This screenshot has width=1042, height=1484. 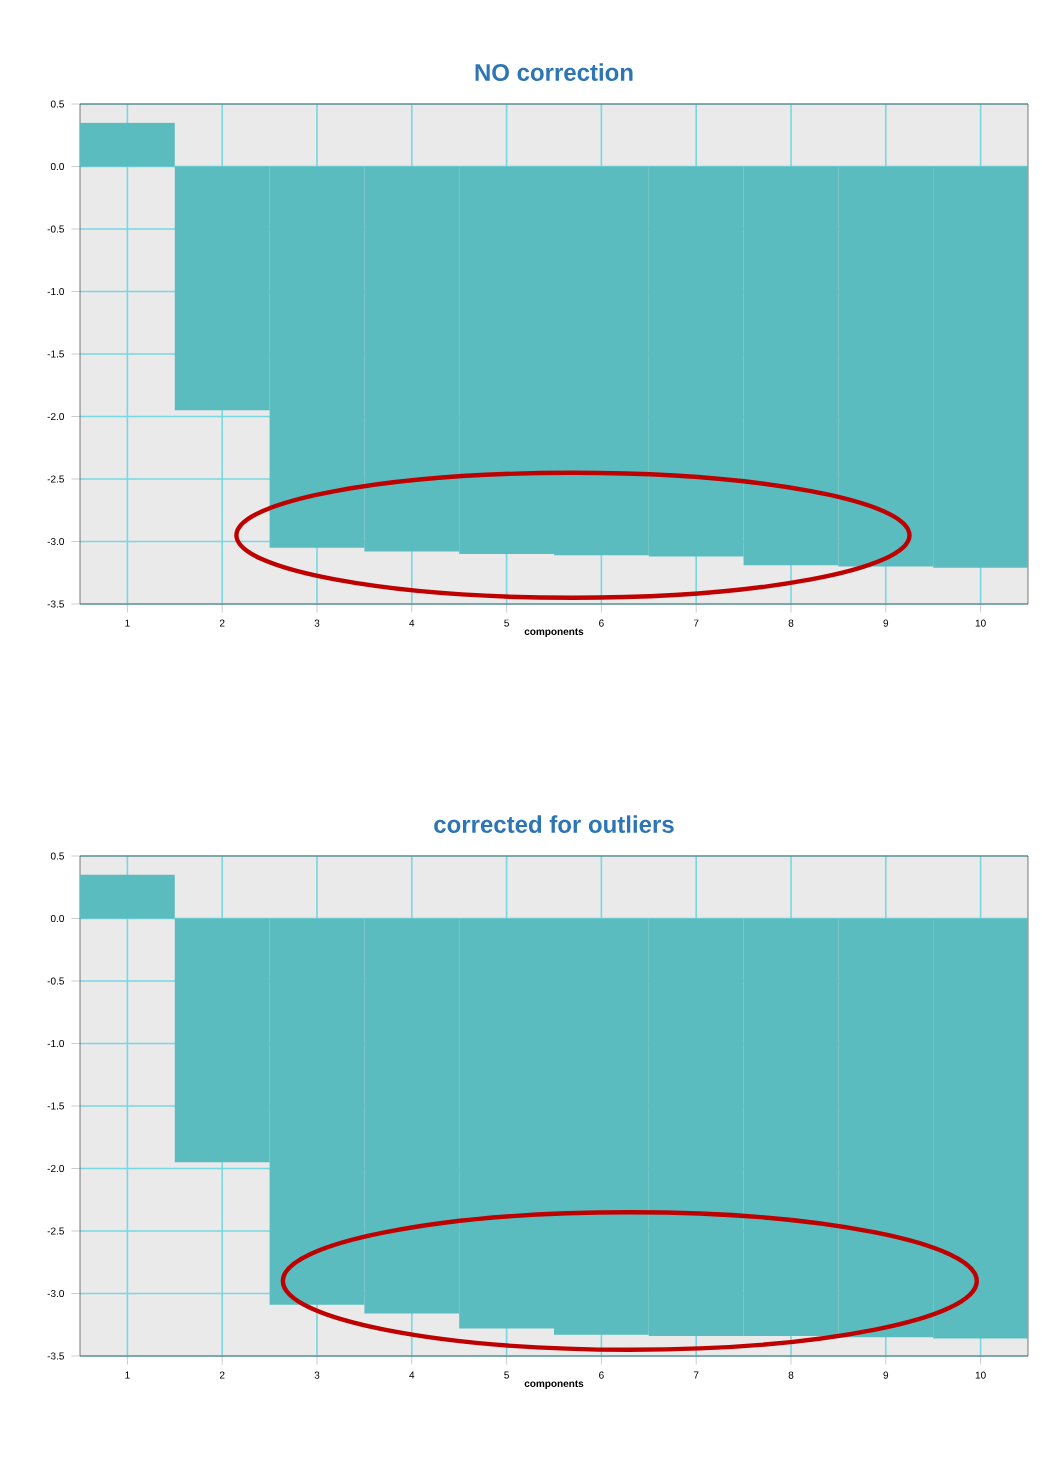 I want to click on chart-title: corrected for outliers, so click(x=554, y=824).